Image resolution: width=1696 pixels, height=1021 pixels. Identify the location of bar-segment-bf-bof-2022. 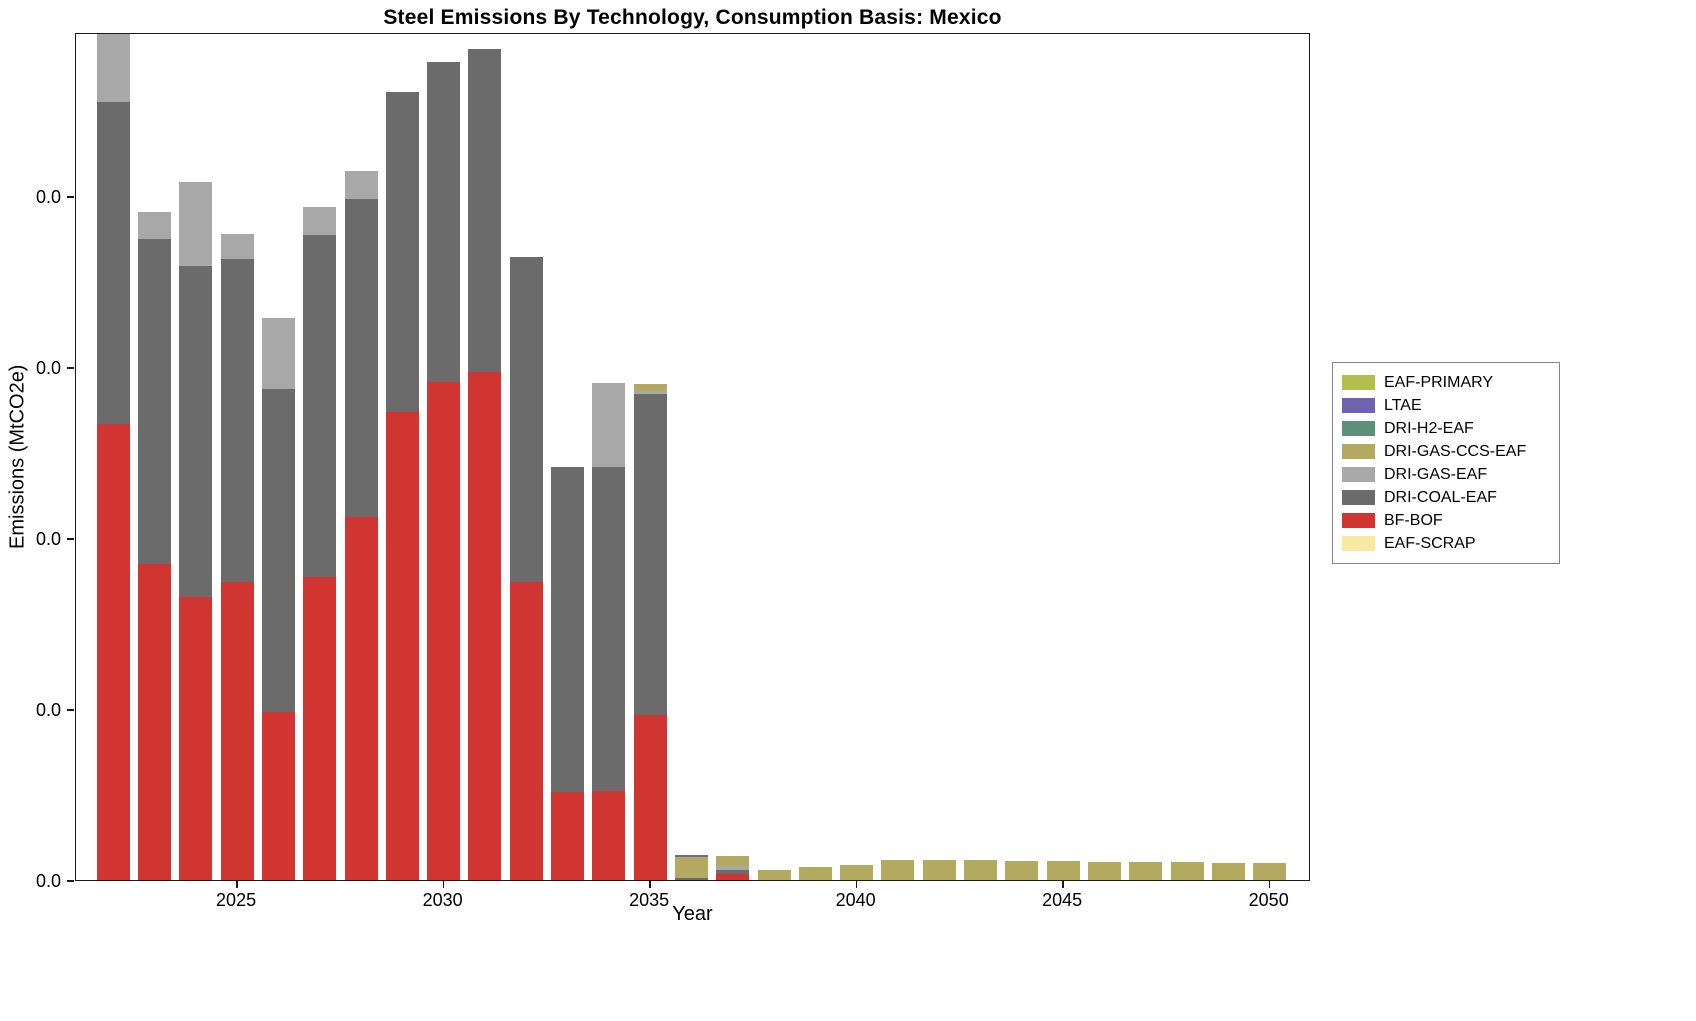
(113, 652).